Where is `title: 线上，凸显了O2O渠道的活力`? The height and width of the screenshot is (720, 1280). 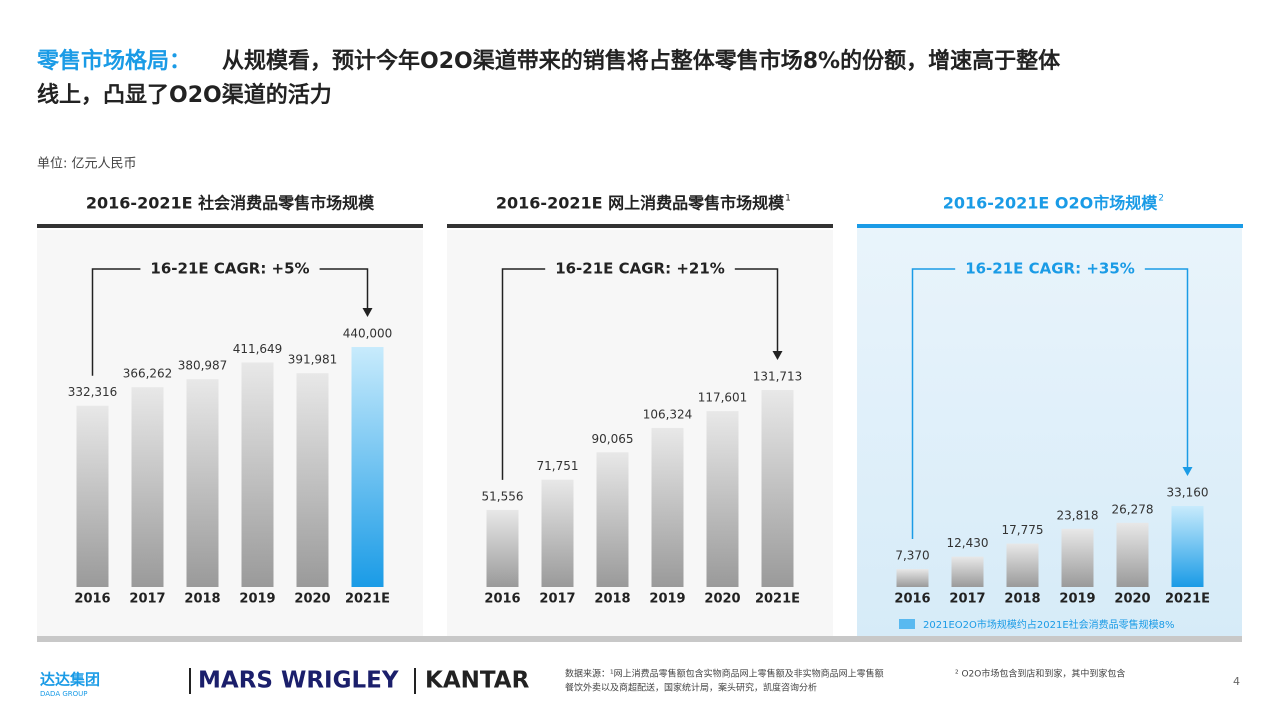 title: 线上，凸显了O2O渠道的活力 is located at coordinates (184, 95).